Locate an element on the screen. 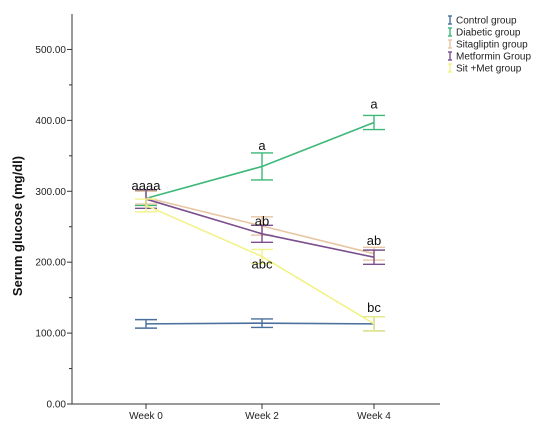  legend-label: Diabetic group is located at coordinates (488, 33).